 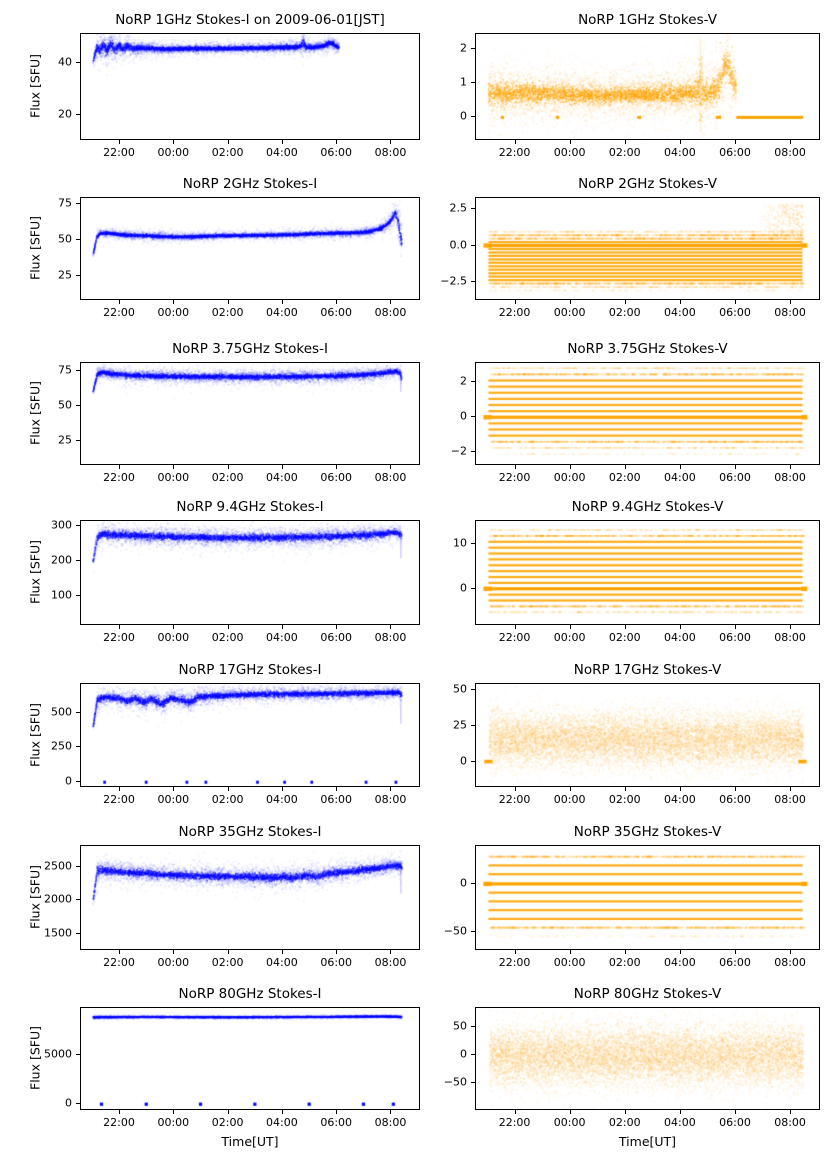 What do you see at coordinates (58, 1054) in the screenshot?
I see `y-tick-label: 5000` at bounding box center [58, 1054].